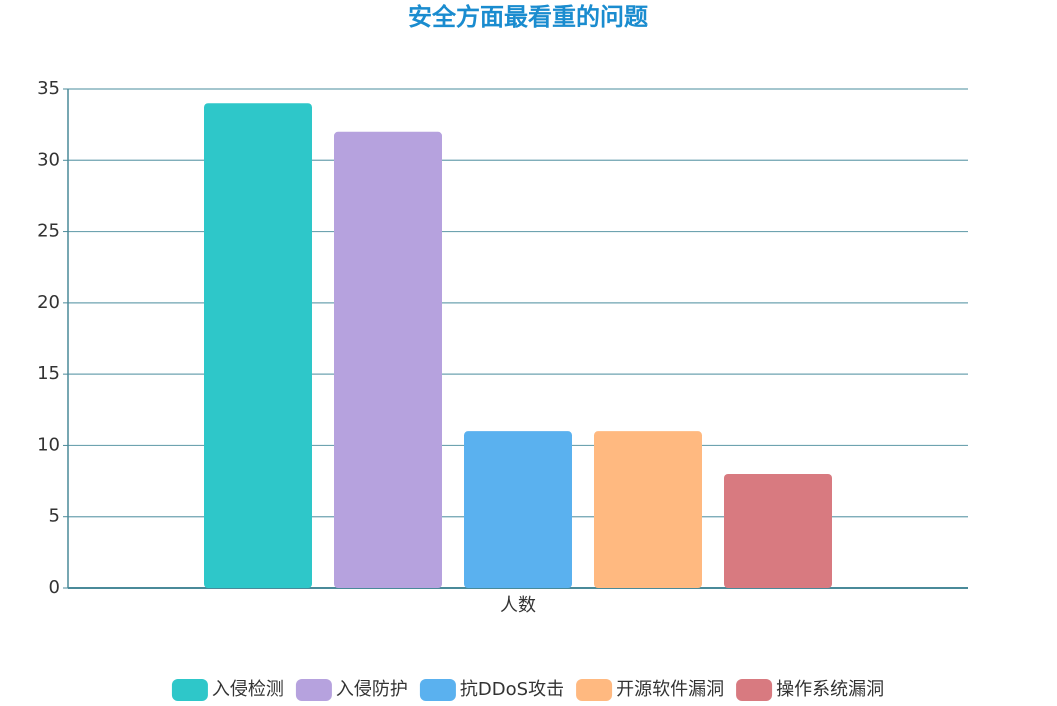  Describe the element at coordinates (512, 689) in the screenshot. I see `legend-label: 抗DDoS攻击` at that location.